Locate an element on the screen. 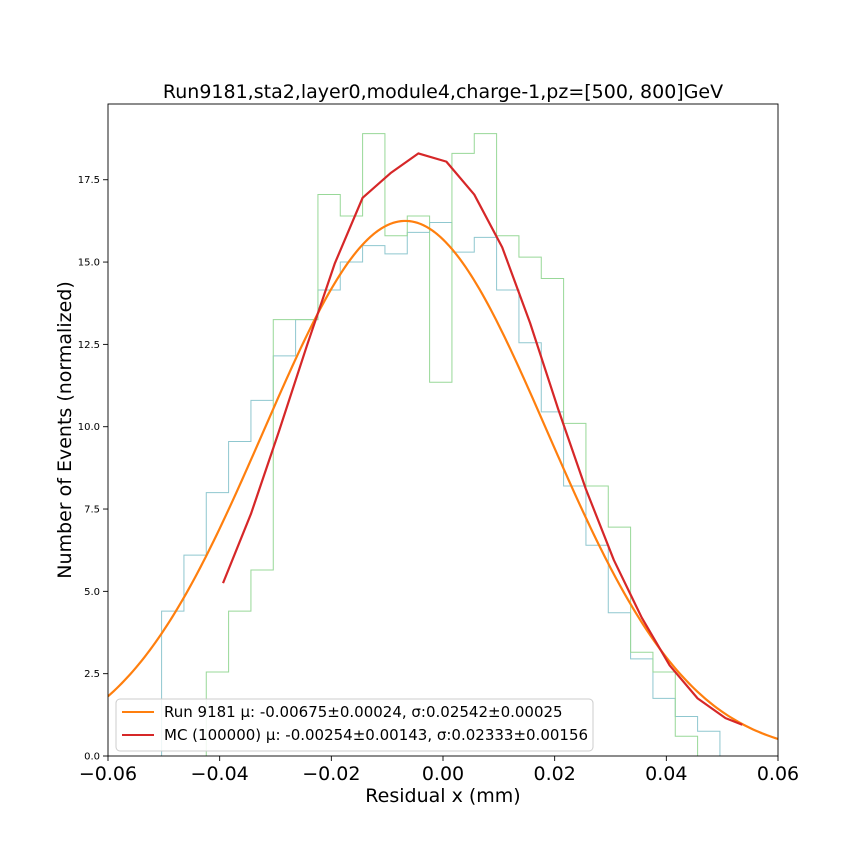  x-tick-label: −0.06 is located at coordinates (108, 774).